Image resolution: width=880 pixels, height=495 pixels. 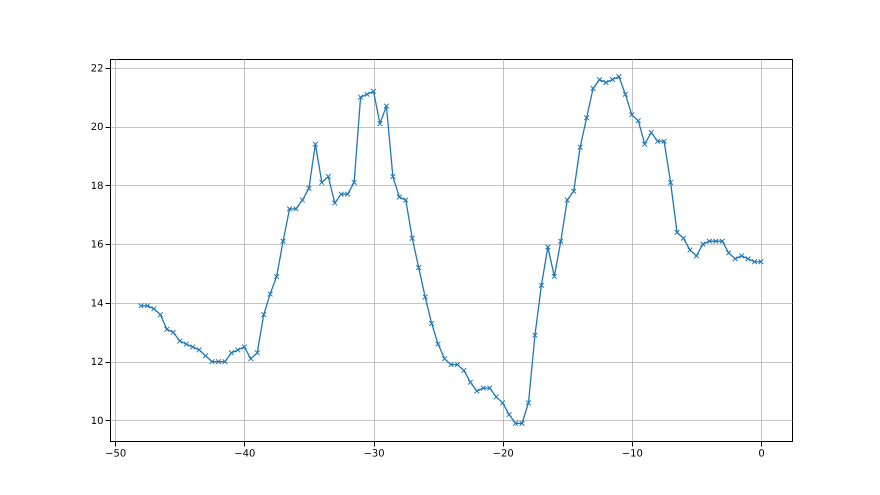 I want to click on x-tick-label: −10, so click(x=632, y=454).